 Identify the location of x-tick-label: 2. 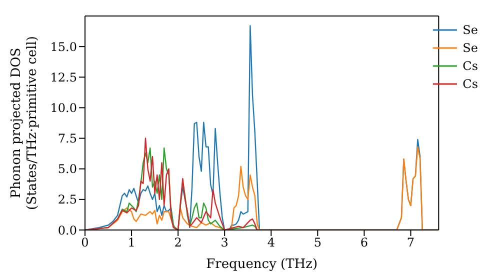
(178, 243).